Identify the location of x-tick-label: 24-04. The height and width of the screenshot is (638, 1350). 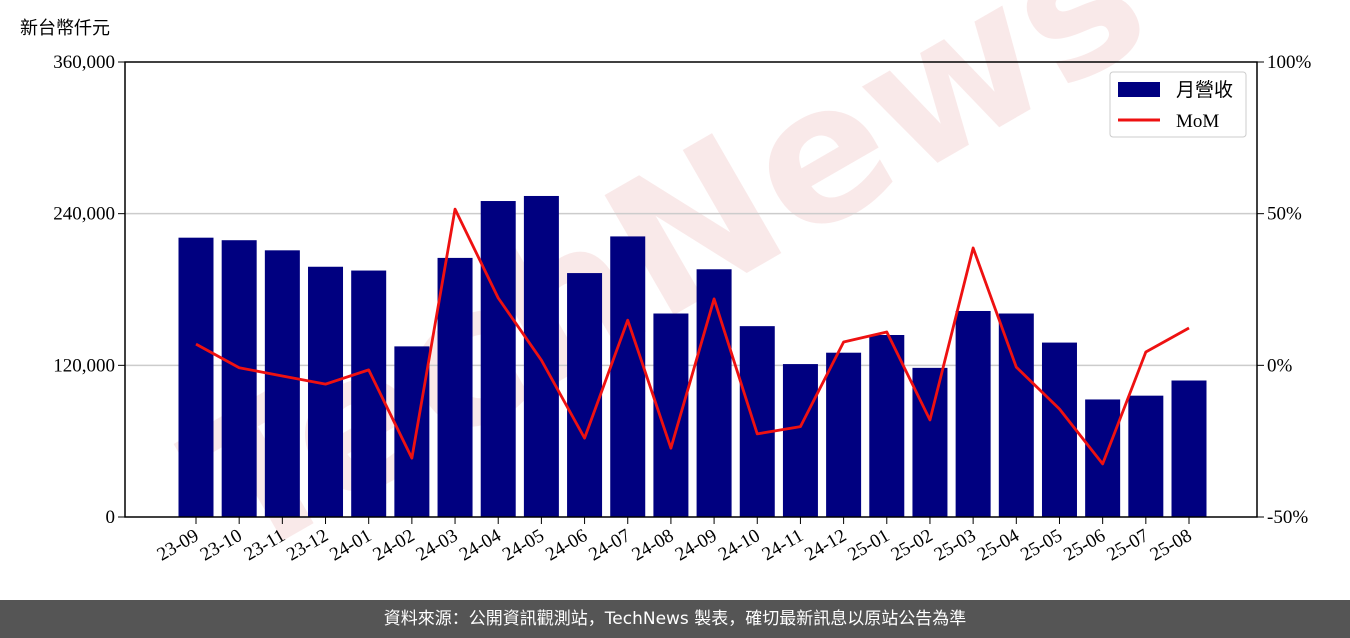
(480, 545).